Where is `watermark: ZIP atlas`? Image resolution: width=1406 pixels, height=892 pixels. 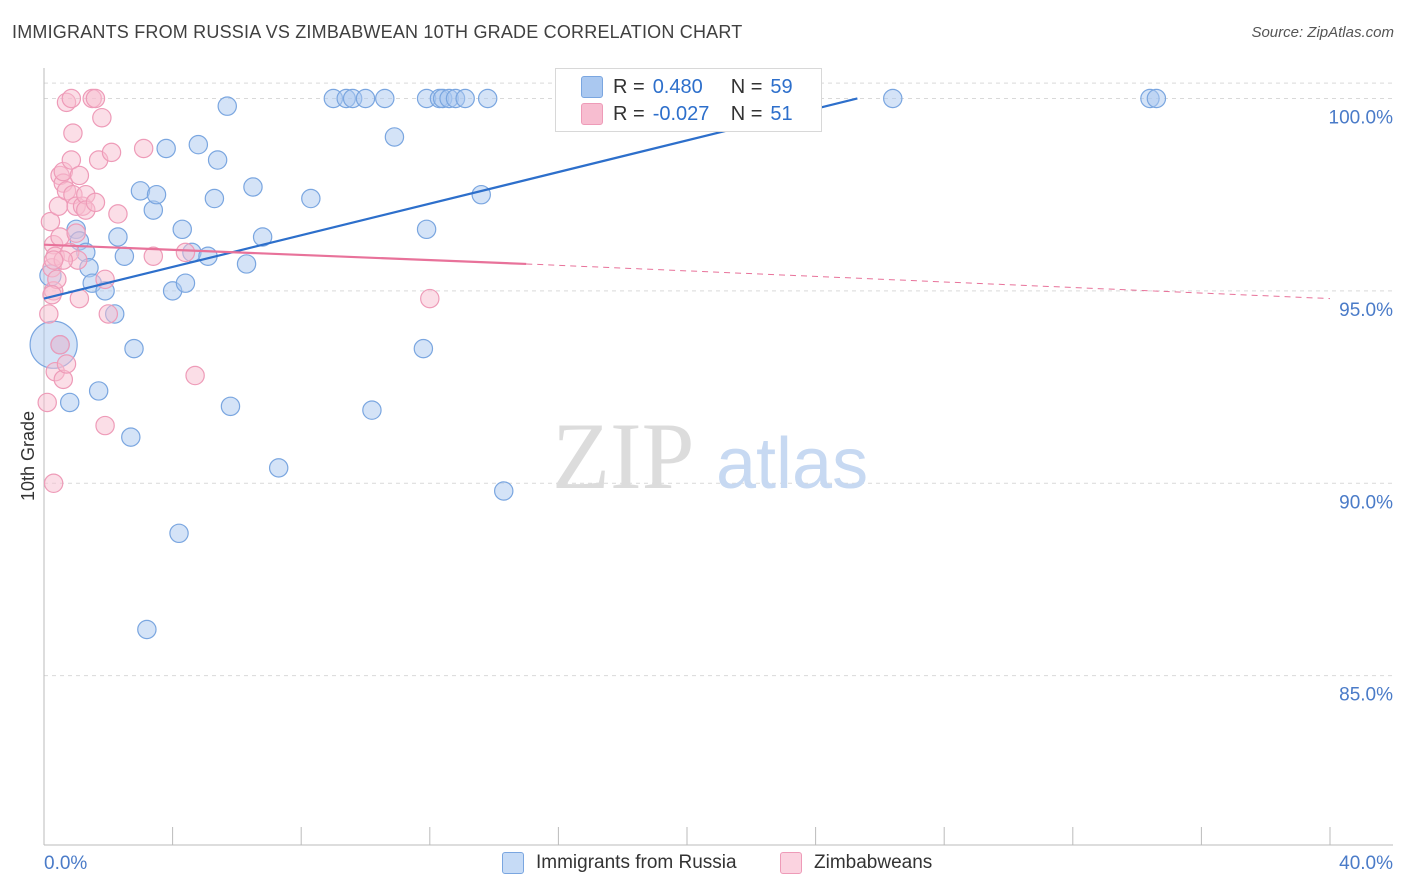
watermark: ZIP atlas is located at coordinates (710, 456).